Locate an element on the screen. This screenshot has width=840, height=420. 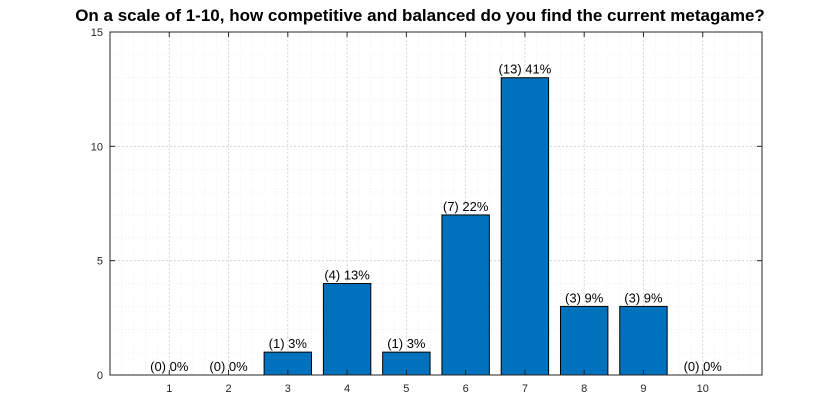
x-tick-label-2: 2 is located at coordinates (228, 389).